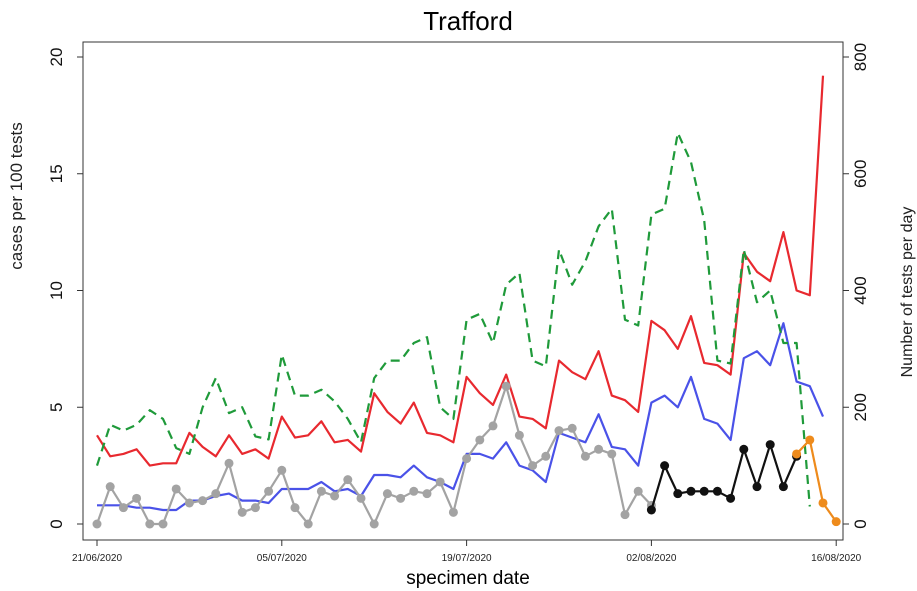  Describe the element at coordinates (836, 558) in the screenshot. I see `x-tick-label: 16/08/2020` at that location.